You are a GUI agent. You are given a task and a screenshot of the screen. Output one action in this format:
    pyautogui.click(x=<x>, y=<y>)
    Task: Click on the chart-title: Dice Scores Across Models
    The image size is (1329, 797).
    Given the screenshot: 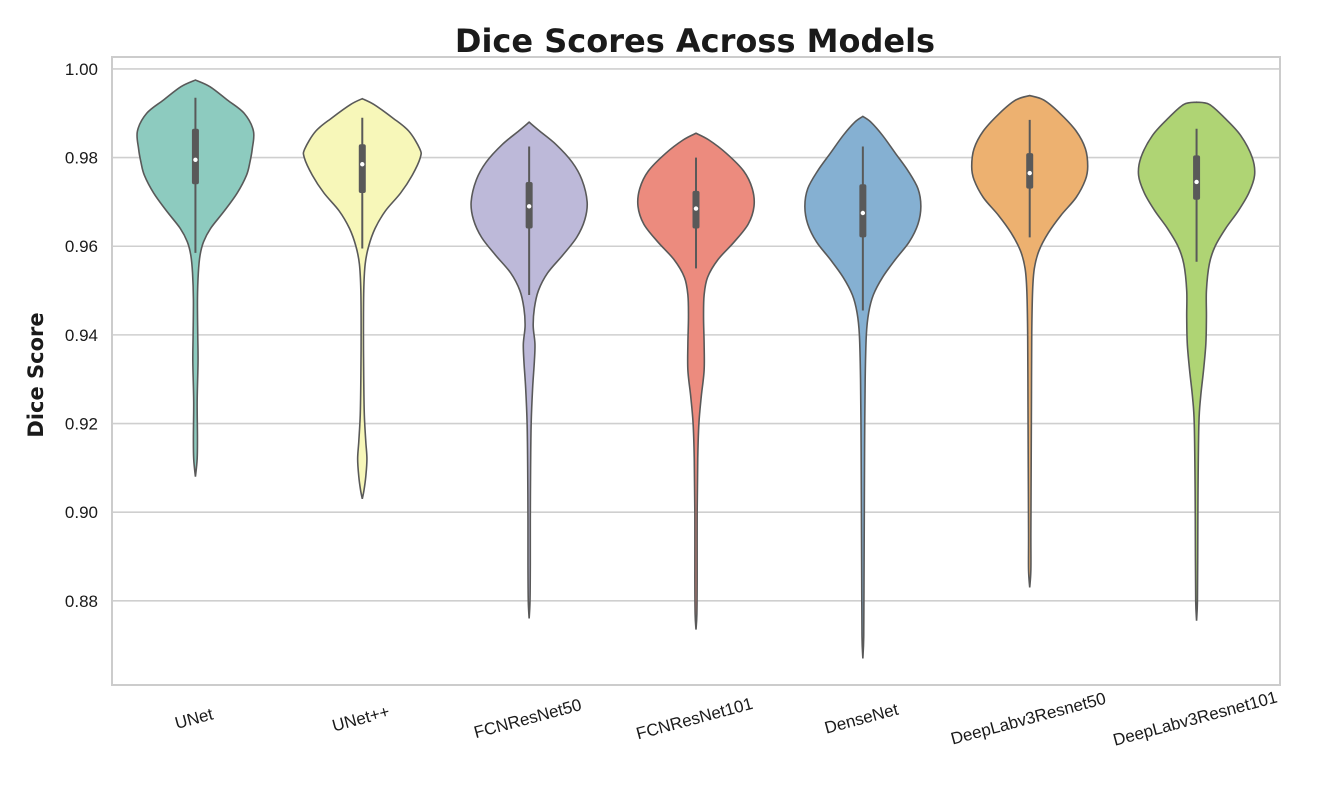 What is the action you would take?
    pyautogui.click(x=695, y=41)
    